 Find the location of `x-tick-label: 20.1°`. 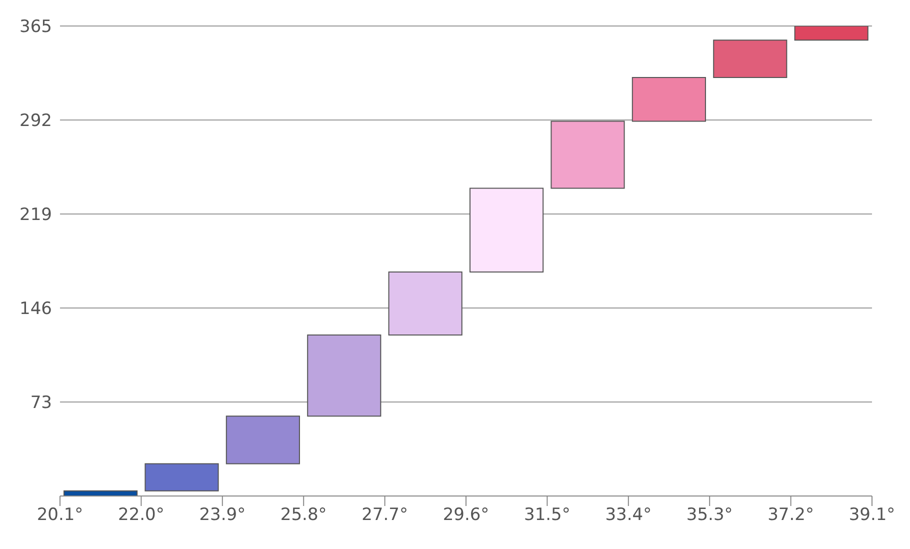

x-tick-label: 20.1° is located at coordinates (60, 515).